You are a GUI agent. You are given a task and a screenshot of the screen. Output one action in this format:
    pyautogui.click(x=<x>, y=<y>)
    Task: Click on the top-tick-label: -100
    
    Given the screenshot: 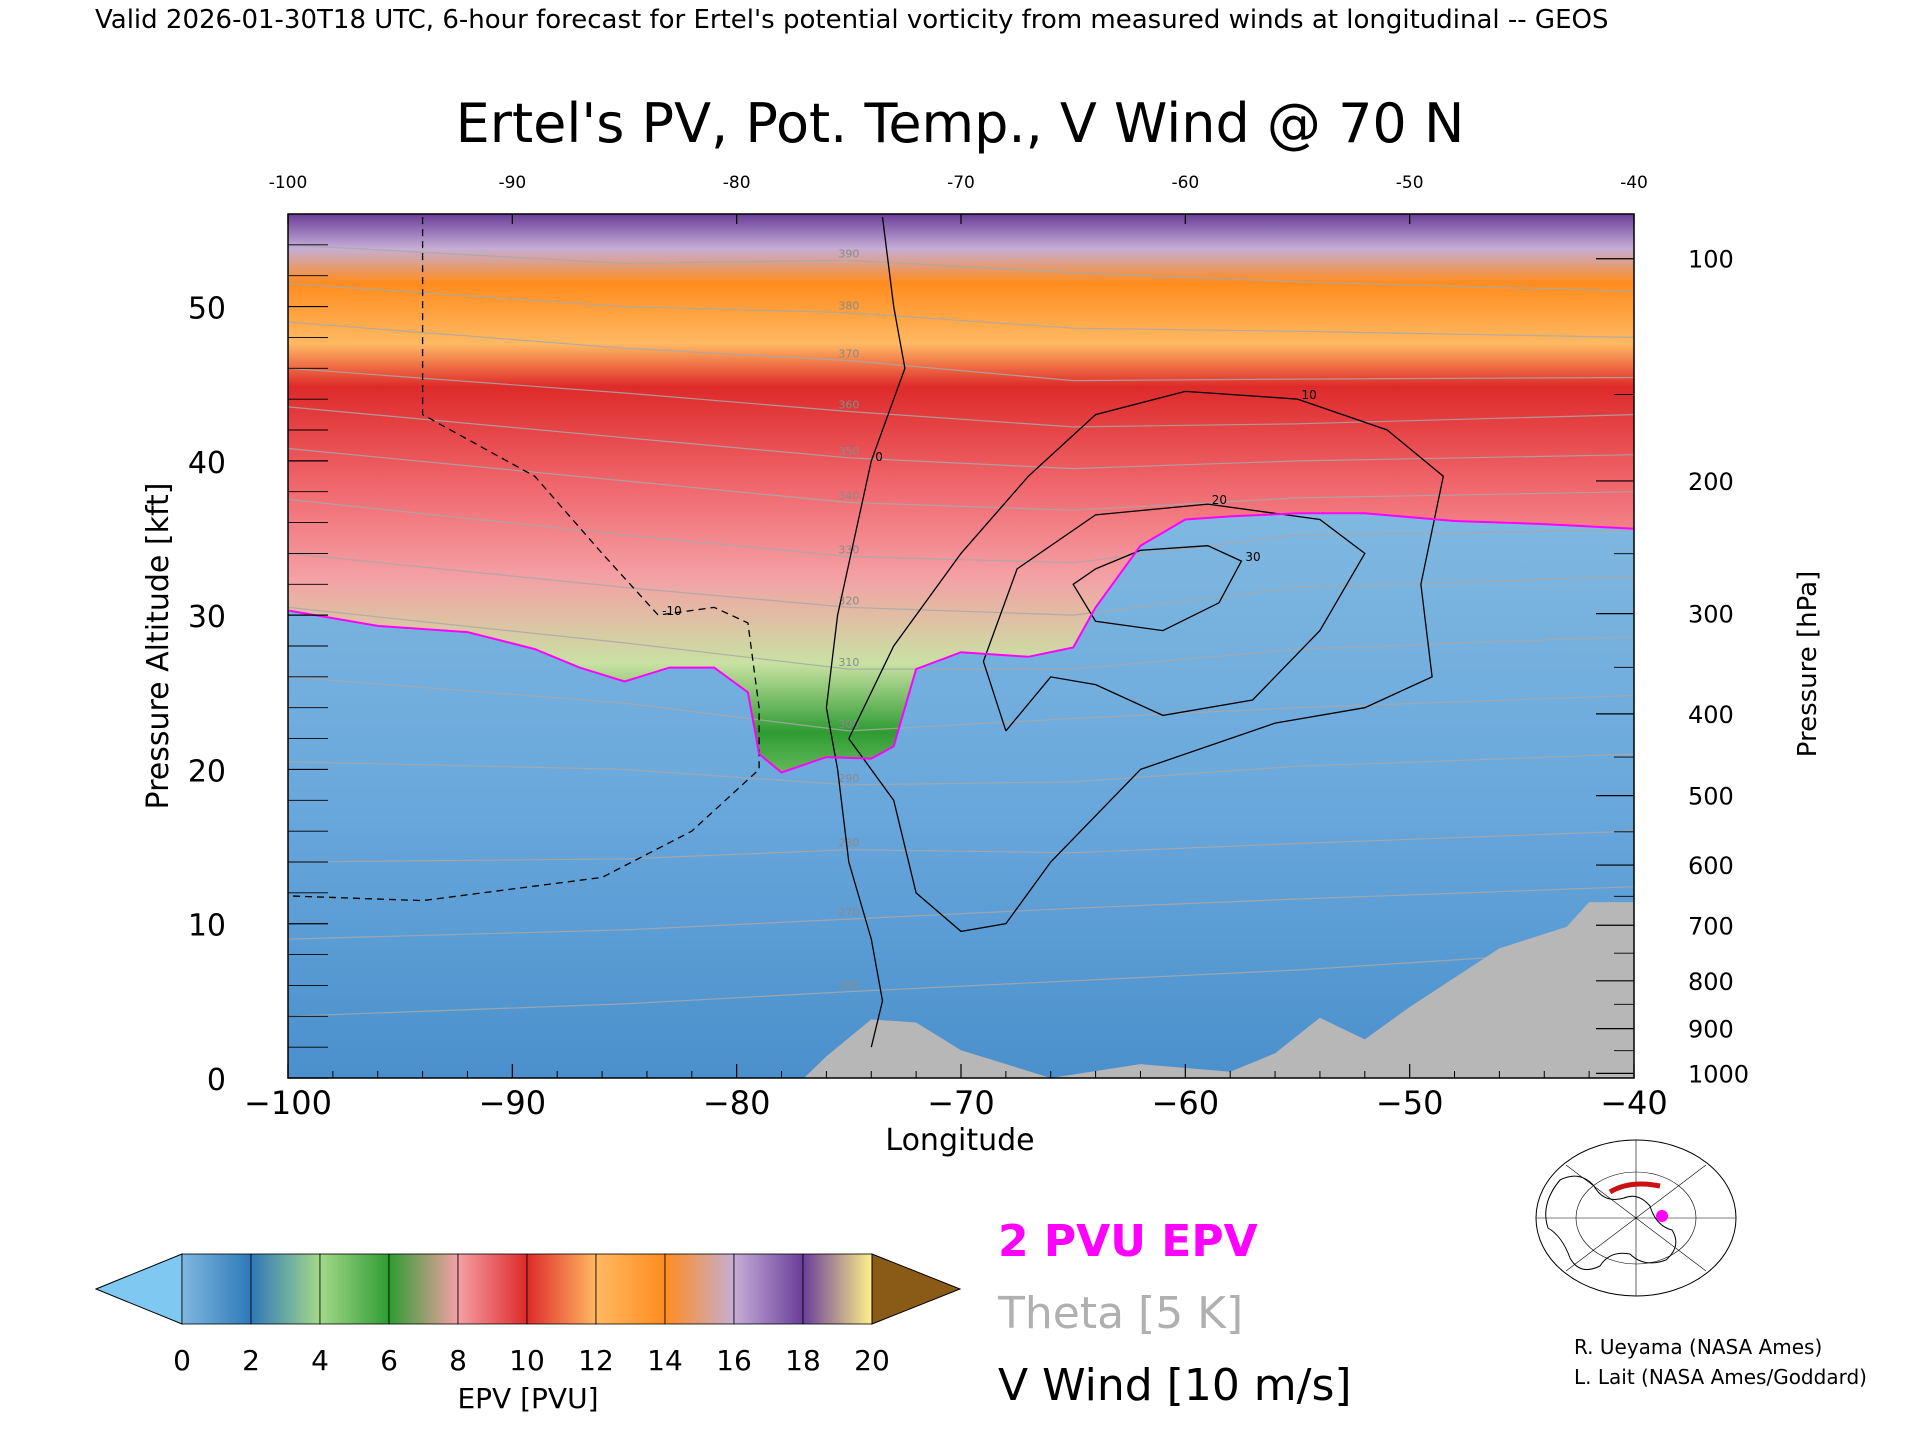 What is the action you would take?
    pyautogui.click(x=288, y=183)
    